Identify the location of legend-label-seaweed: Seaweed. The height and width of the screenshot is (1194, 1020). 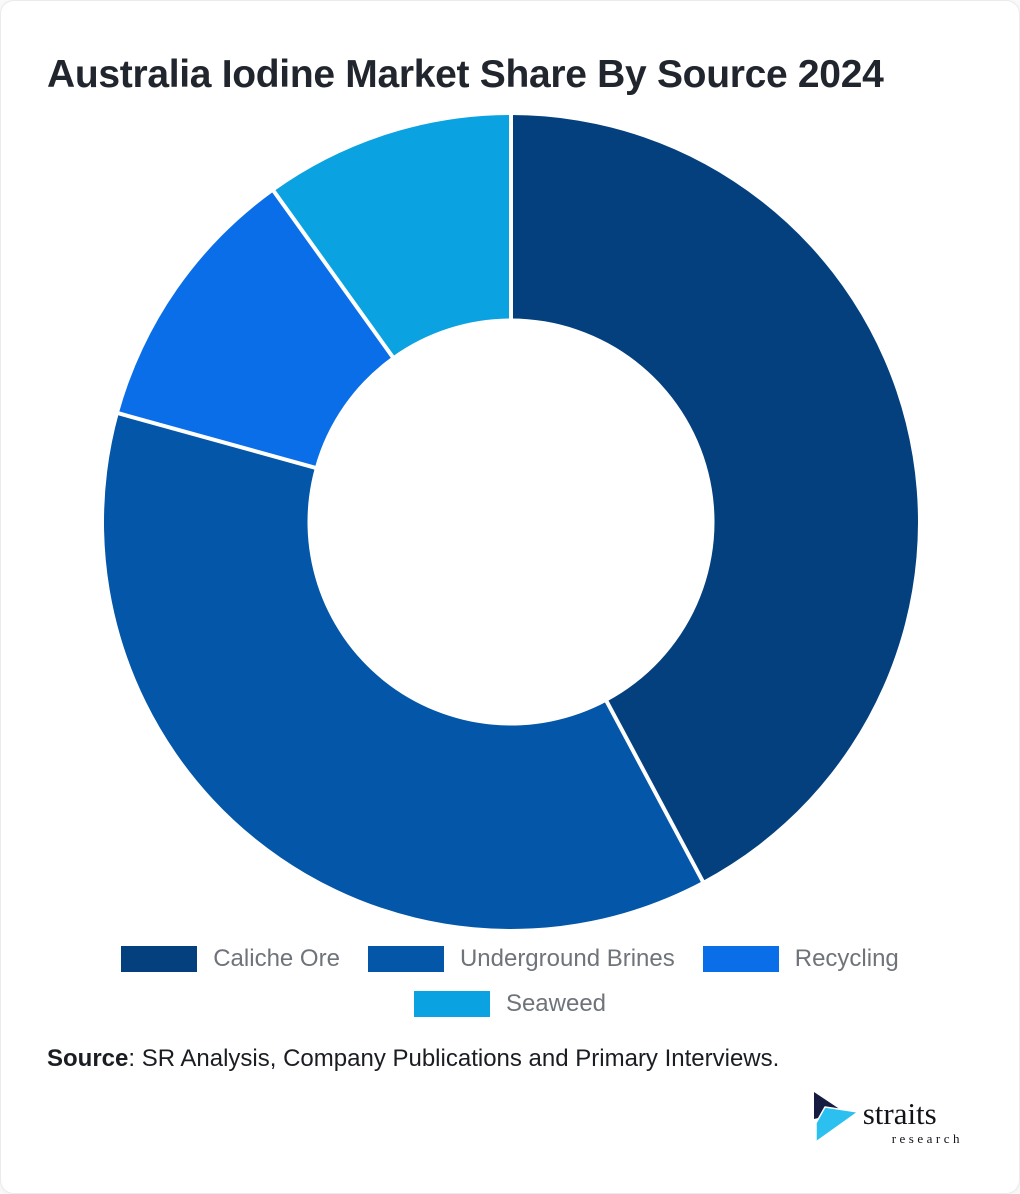
(556, 1003).